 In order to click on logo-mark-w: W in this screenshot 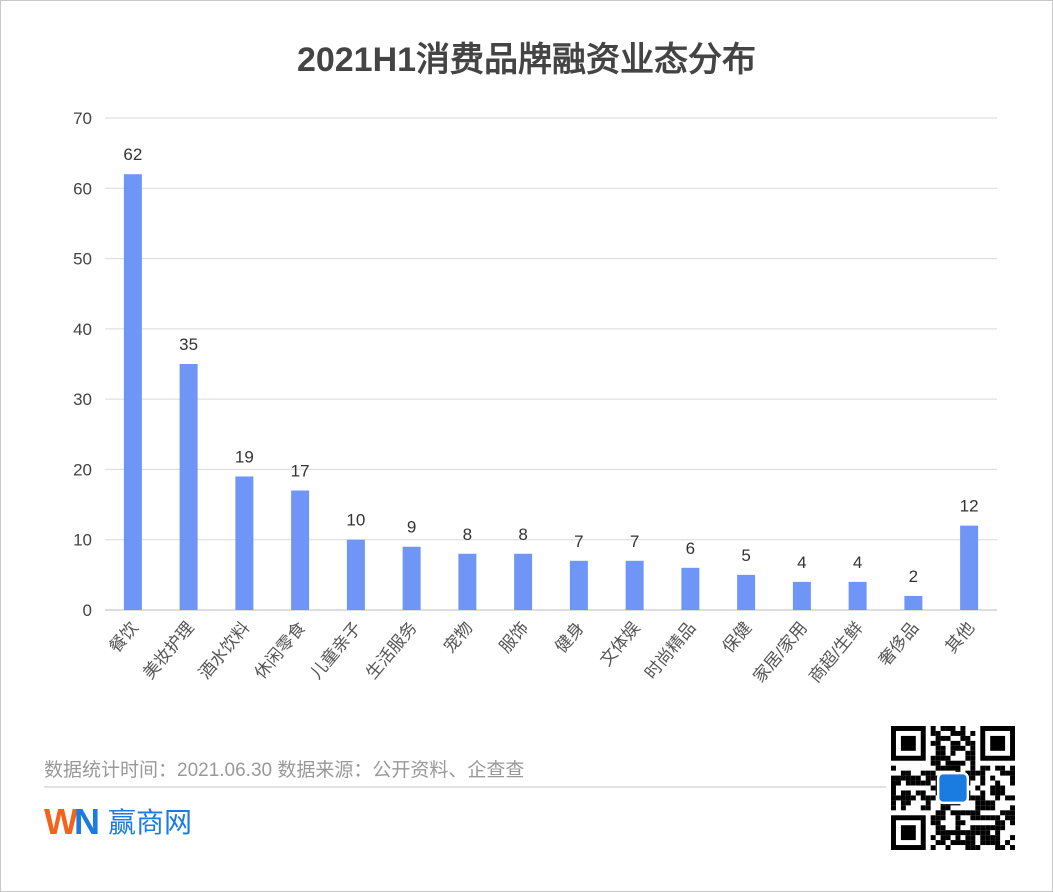, I will do `click(61, 821)`.